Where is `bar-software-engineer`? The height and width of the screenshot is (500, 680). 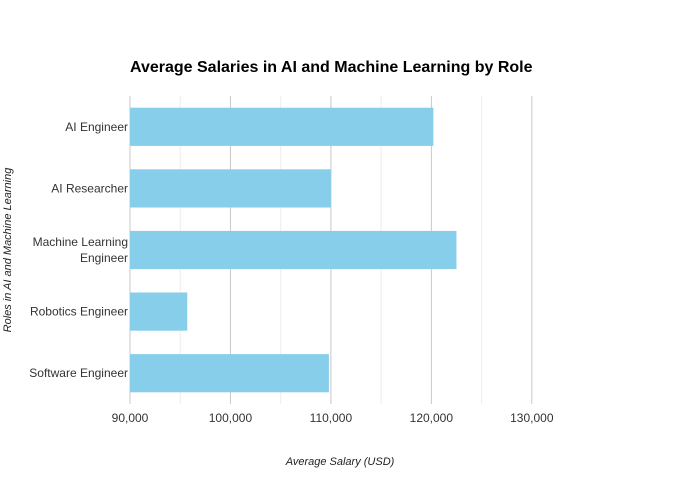
bar-software-engineer is located at coordinates (229, 373).